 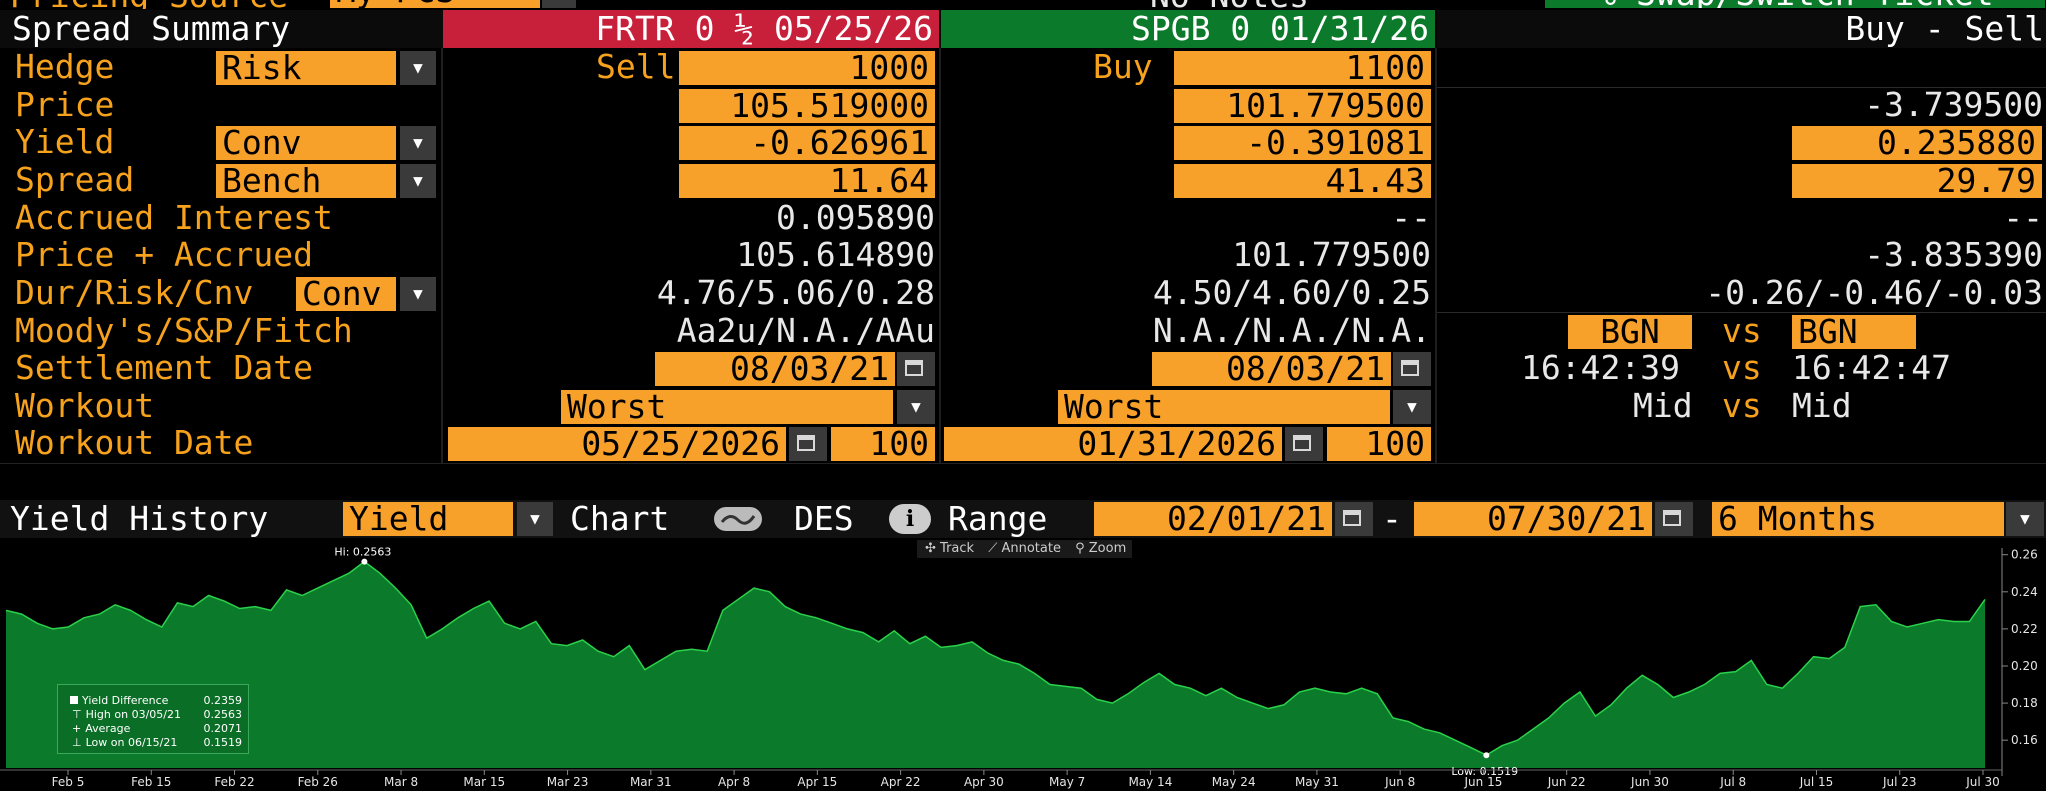 I want to click on y-tick-label: 0.22, so click(x=2024, y=629).